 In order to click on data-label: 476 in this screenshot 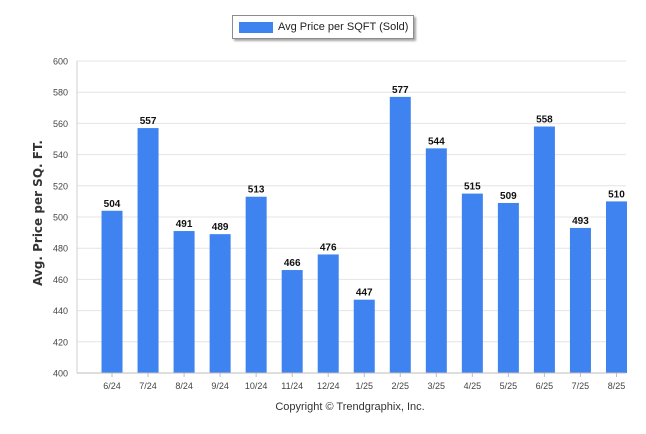, I will do `click(328, 247)`.